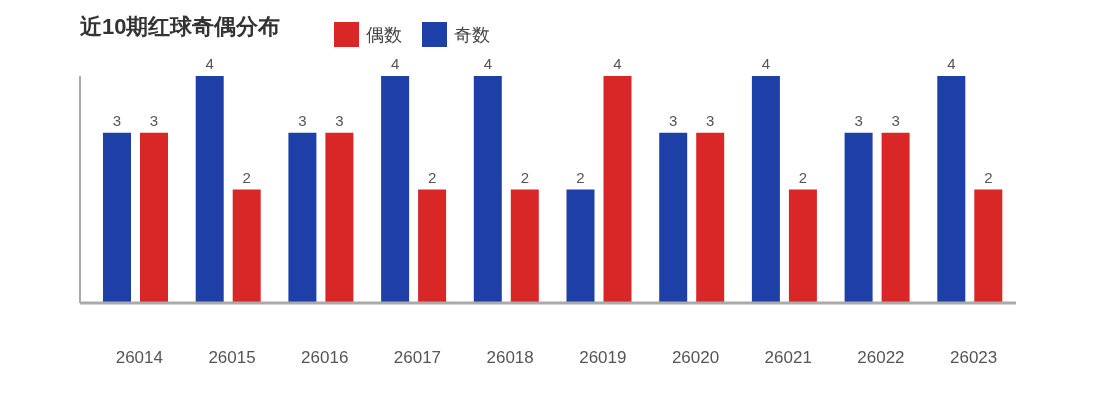 The width and height of the screenshot is (1095, 419). Describe the element at coordinates (139, 357) in the screenshot. I see `x-tick-label: 26014` at that location.